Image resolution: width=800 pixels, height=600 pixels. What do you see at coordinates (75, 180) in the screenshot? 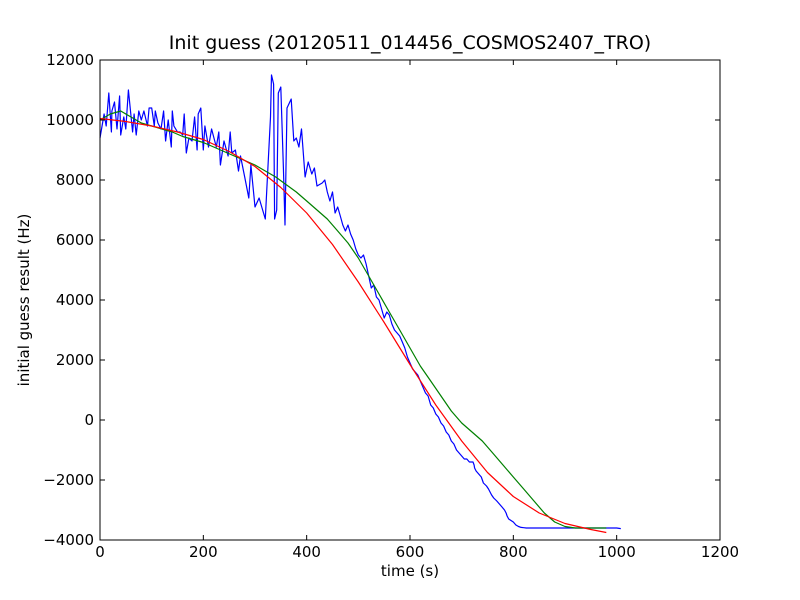
I see `y-tick-label: 8000` at bounding box center [75, 180].